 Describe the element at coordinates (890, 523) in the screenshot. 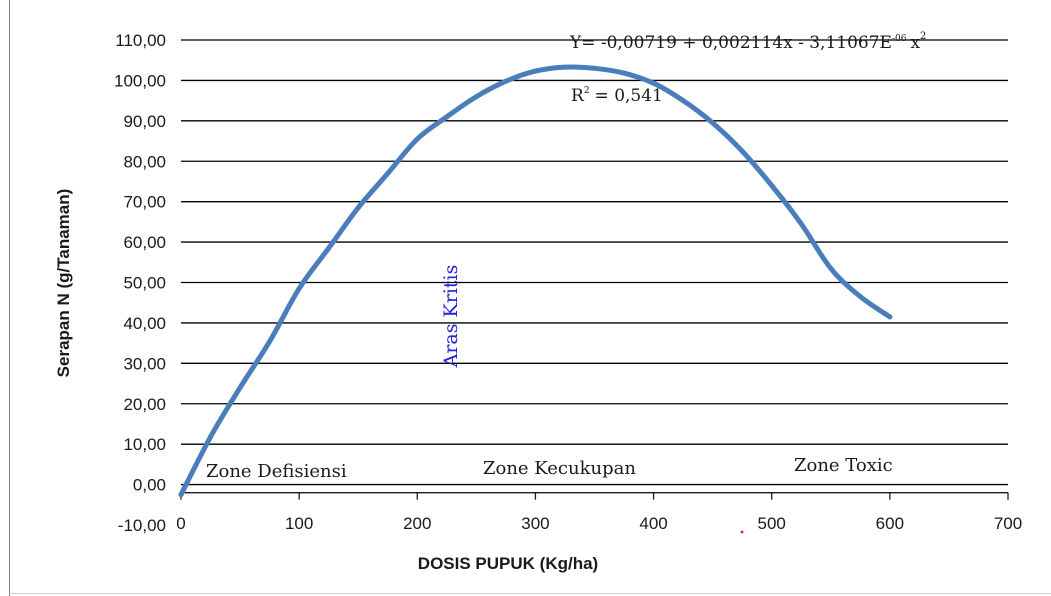

I see `x-tick-label: 600` at that location.